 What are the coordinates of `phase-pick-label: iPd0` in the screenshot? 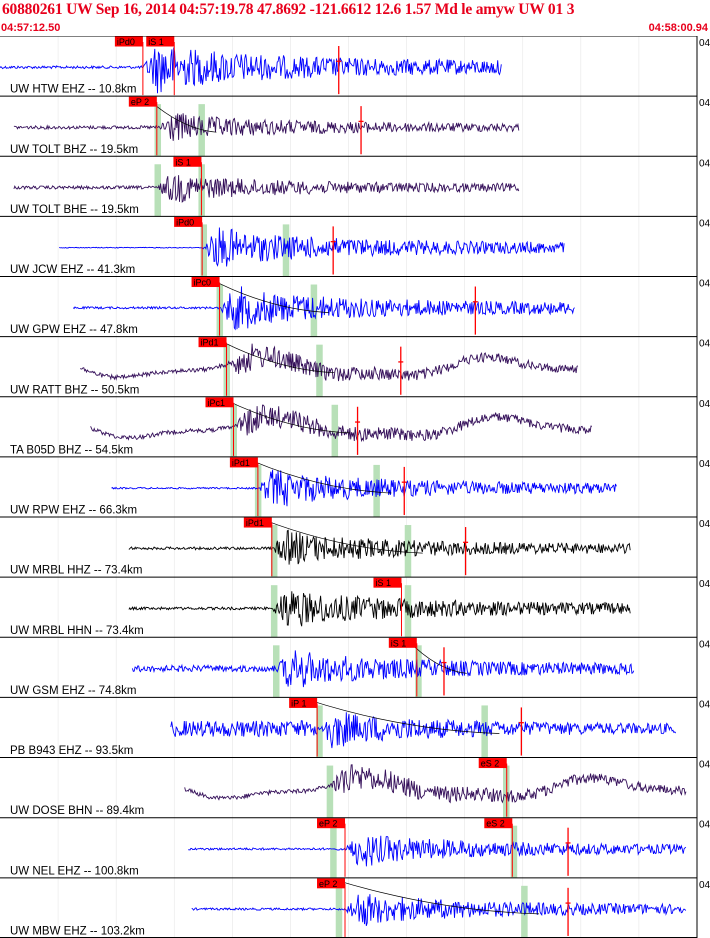 It's located at (126, 42).